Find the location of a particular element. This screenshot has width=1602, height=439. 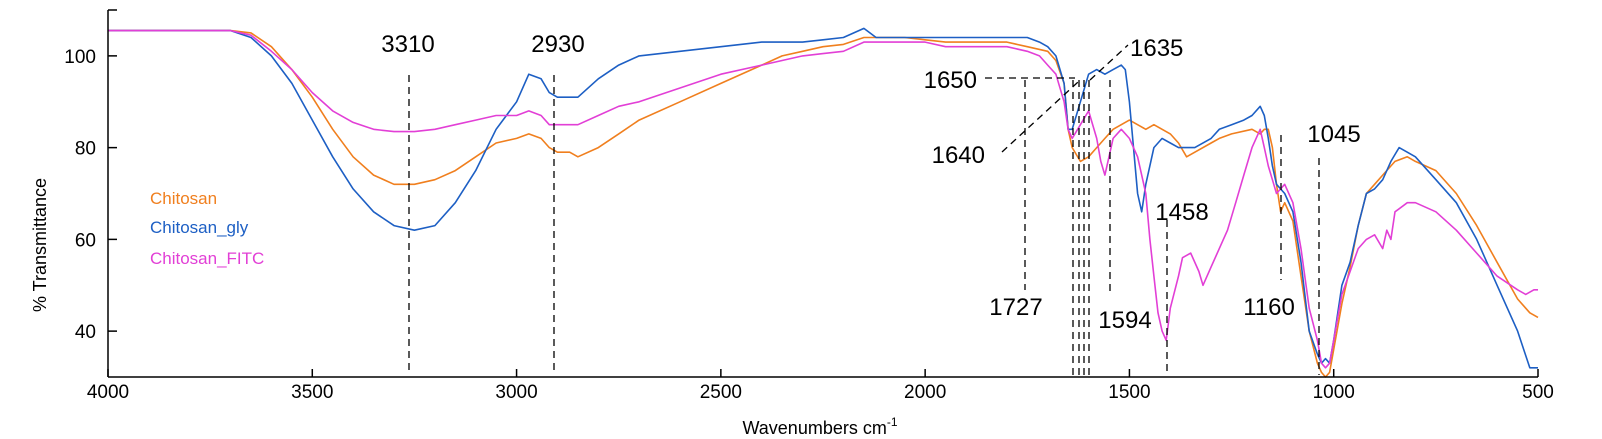

x-axis-title-text: Wavenumbers cm is located at coordinates (814, 428).